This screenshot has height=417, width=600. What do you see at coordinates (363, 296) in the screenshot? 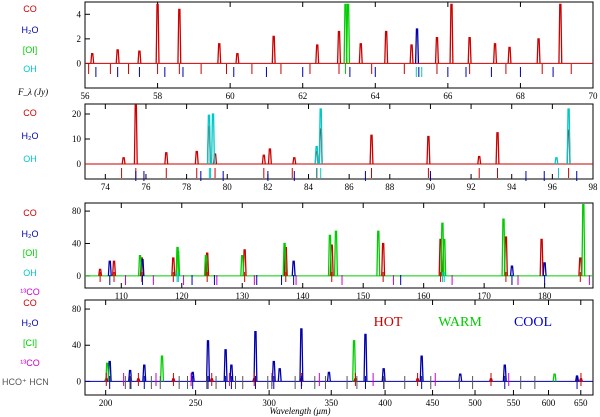
I see `x-tick-label: 150` at bounding box center [363, 296].